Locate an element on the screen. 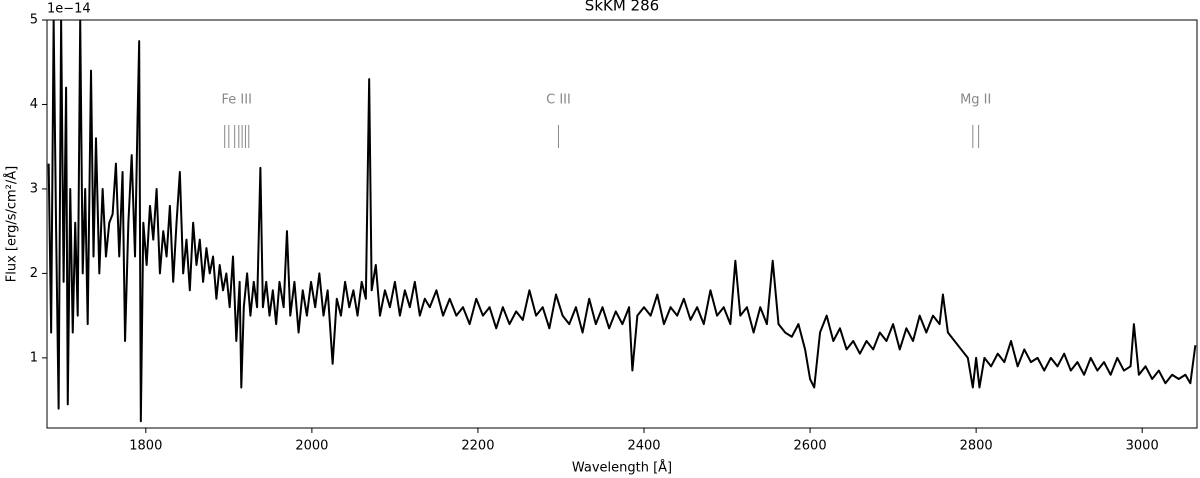  x-tick-label: 3000 is located at coordinates (1142, 446).